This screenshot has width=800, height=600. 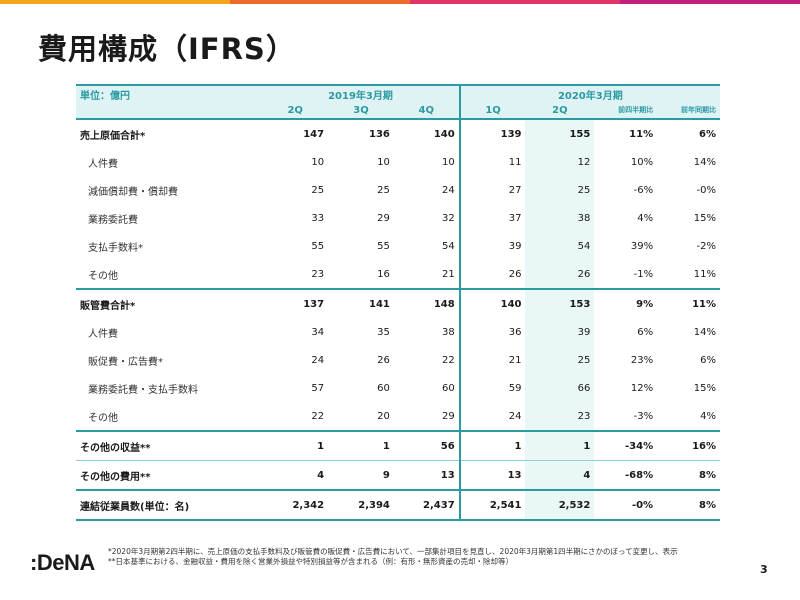 What do you see at coordinates (398, 388) in the screenshot?
I see `table-row: 業務委託費・支払手数料 57 60 60 59 66 12% 15%` at bounding box center [398, 388].